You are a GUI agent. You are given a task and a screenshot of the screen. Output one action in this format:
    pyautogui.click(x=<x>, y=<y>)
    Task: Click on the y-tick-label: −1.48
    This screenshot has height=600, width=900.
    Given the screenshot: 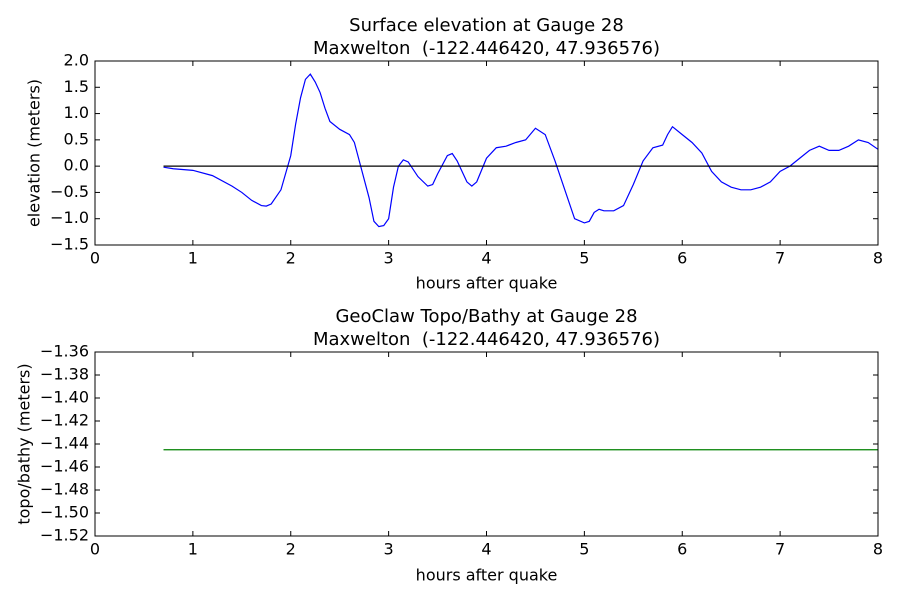 What is the action you would take?
    pyautogui.click(x=64, y=489)
    